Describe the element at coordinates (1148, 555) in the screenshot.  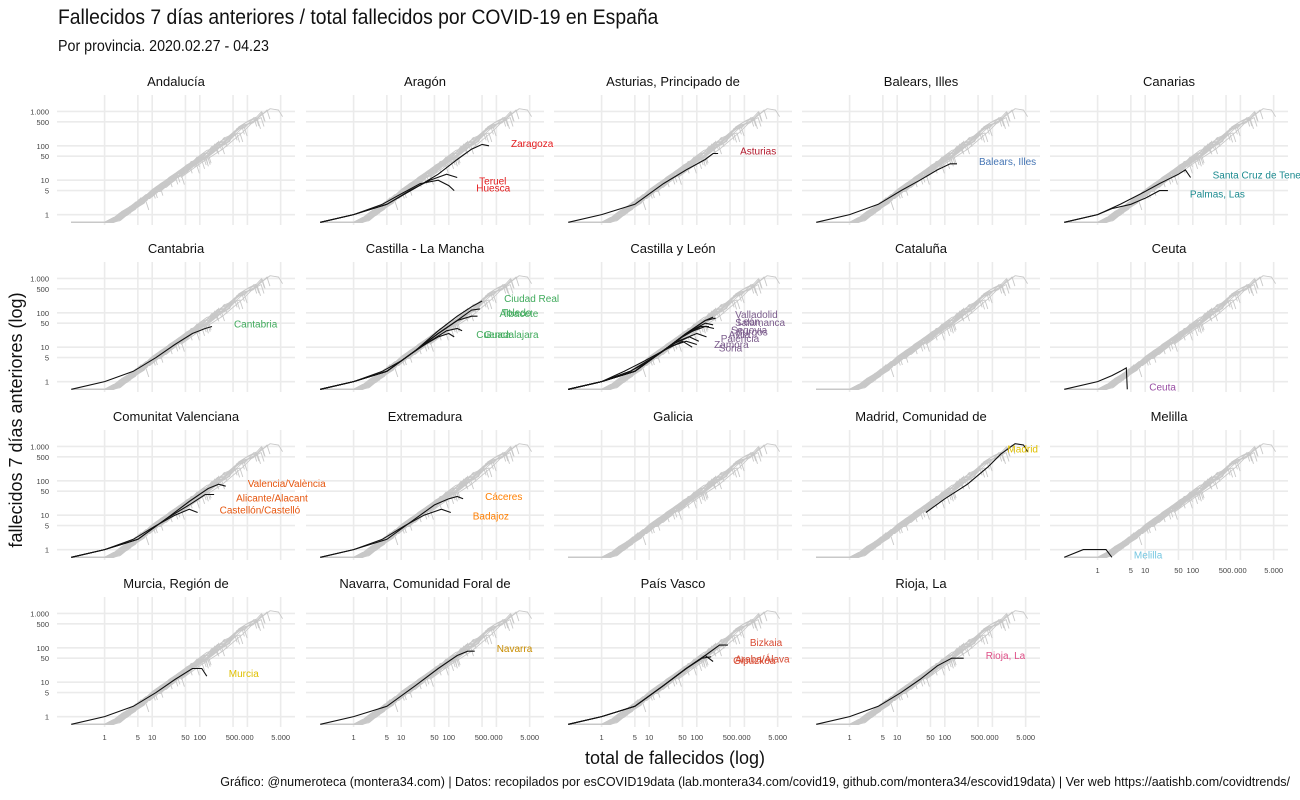
I see `series-label: Melilla` at that location.